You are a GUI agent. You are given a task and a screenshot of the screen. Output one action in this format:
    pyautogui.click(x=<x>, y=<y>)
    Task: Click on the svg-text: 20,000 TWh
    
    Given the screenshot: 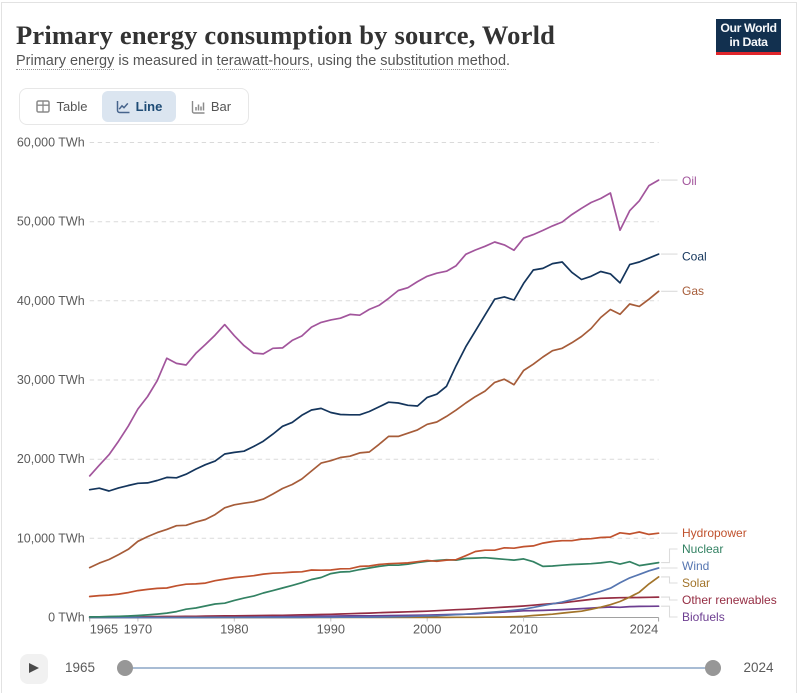 What is the action you would take?
    pyautogui.click(x=51, y=459)
    